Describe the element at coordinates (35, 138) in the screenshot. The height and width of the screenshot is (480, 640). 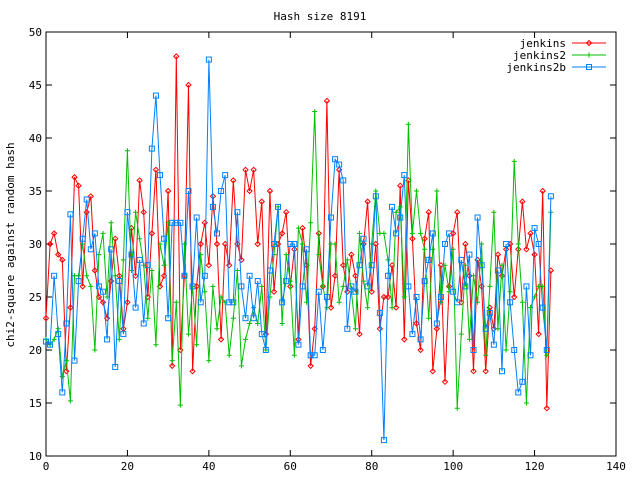
I see `y-tick-label: 40` at that location.